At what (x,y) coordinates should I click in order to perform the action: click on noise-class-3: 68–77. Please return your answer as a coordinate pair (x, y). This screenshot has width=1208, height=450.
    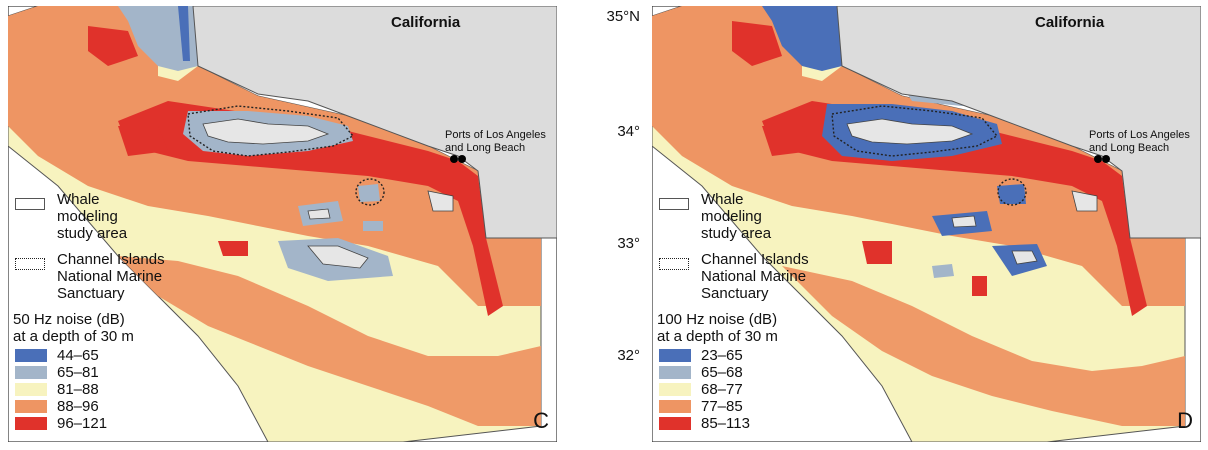
    Looking at the image, I should click on (747, 389).